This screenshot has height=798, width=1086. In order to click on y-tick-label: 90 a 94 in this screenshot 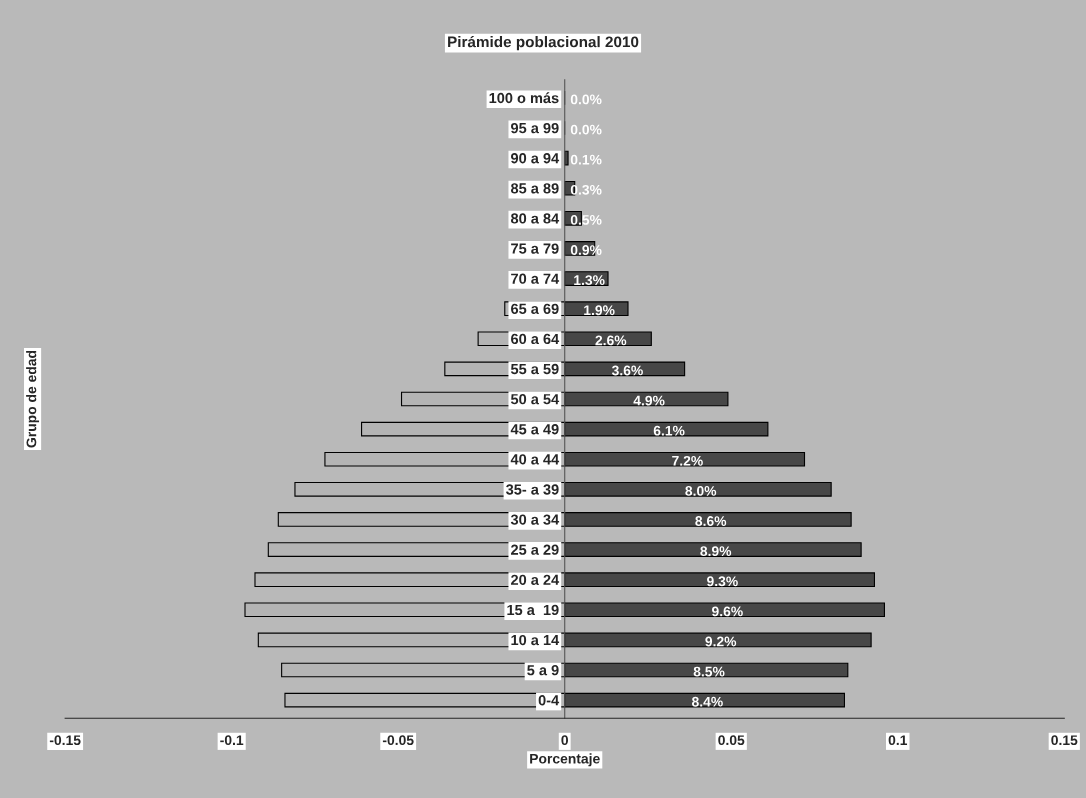, I will do `click(535, 158)`.